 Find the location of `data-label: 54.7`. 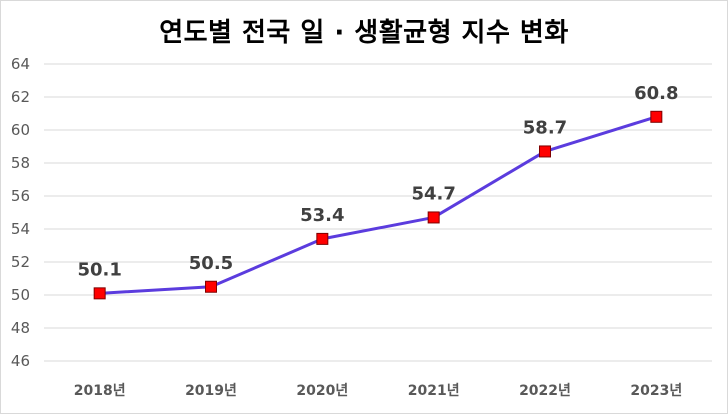

data-label: 54.7 is located at coordinates (433, 193).